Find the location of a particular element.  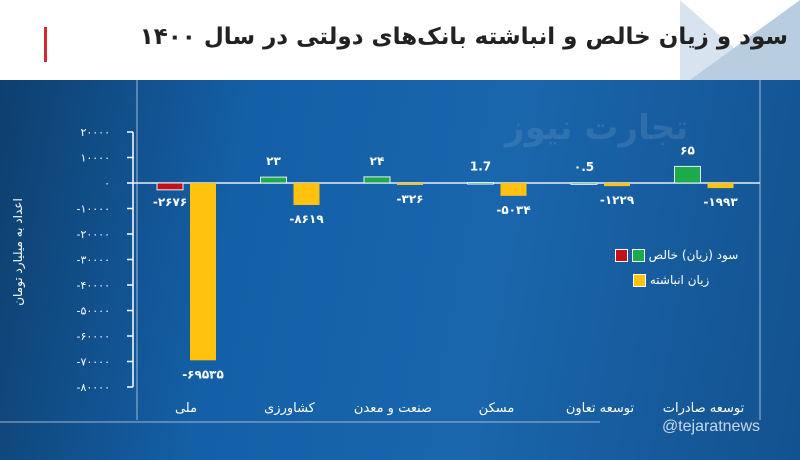

legend-label: سود (زیان) خالص is located at coordinates (693, 255).